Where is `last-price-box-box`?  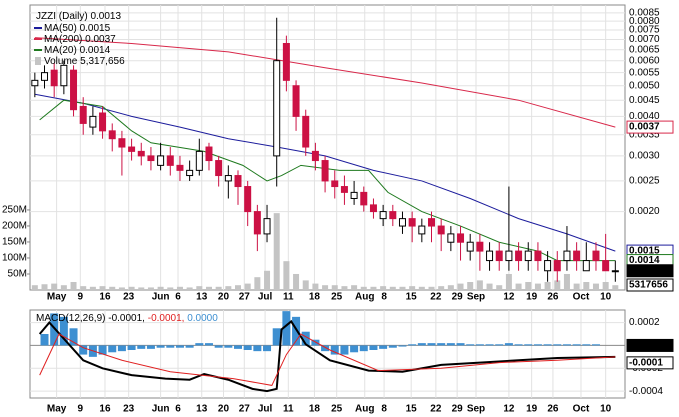
last-price-box-box is located at coordinates (650, 271).